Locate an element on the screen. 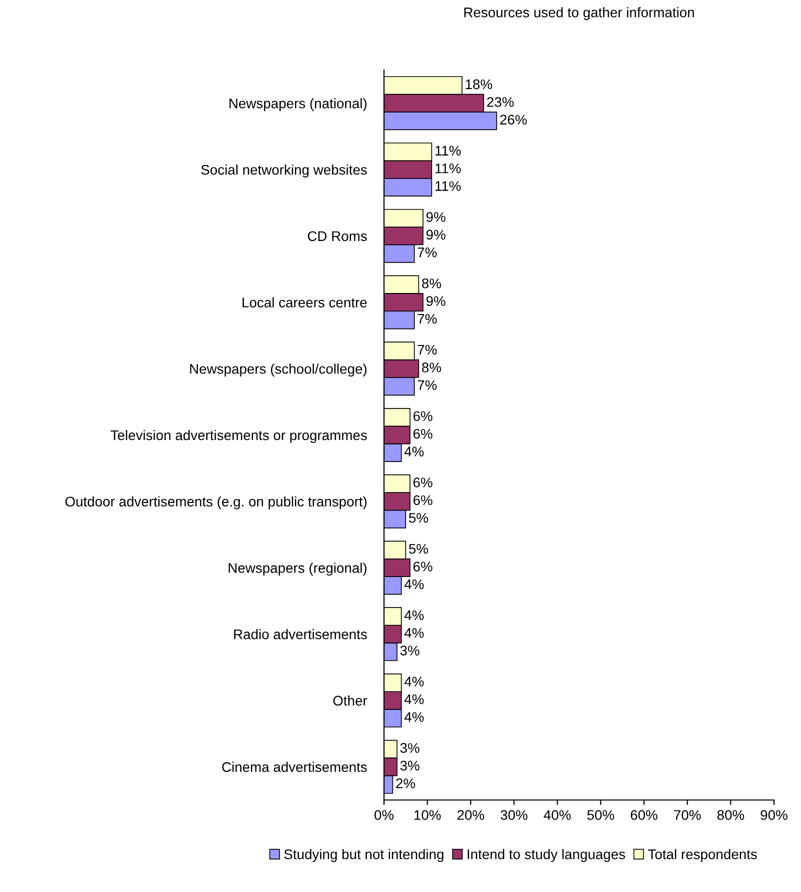 The height and width of the screenshot is (892, 801). legend-label: Studying but not intending is located at coordinates (364, 855).